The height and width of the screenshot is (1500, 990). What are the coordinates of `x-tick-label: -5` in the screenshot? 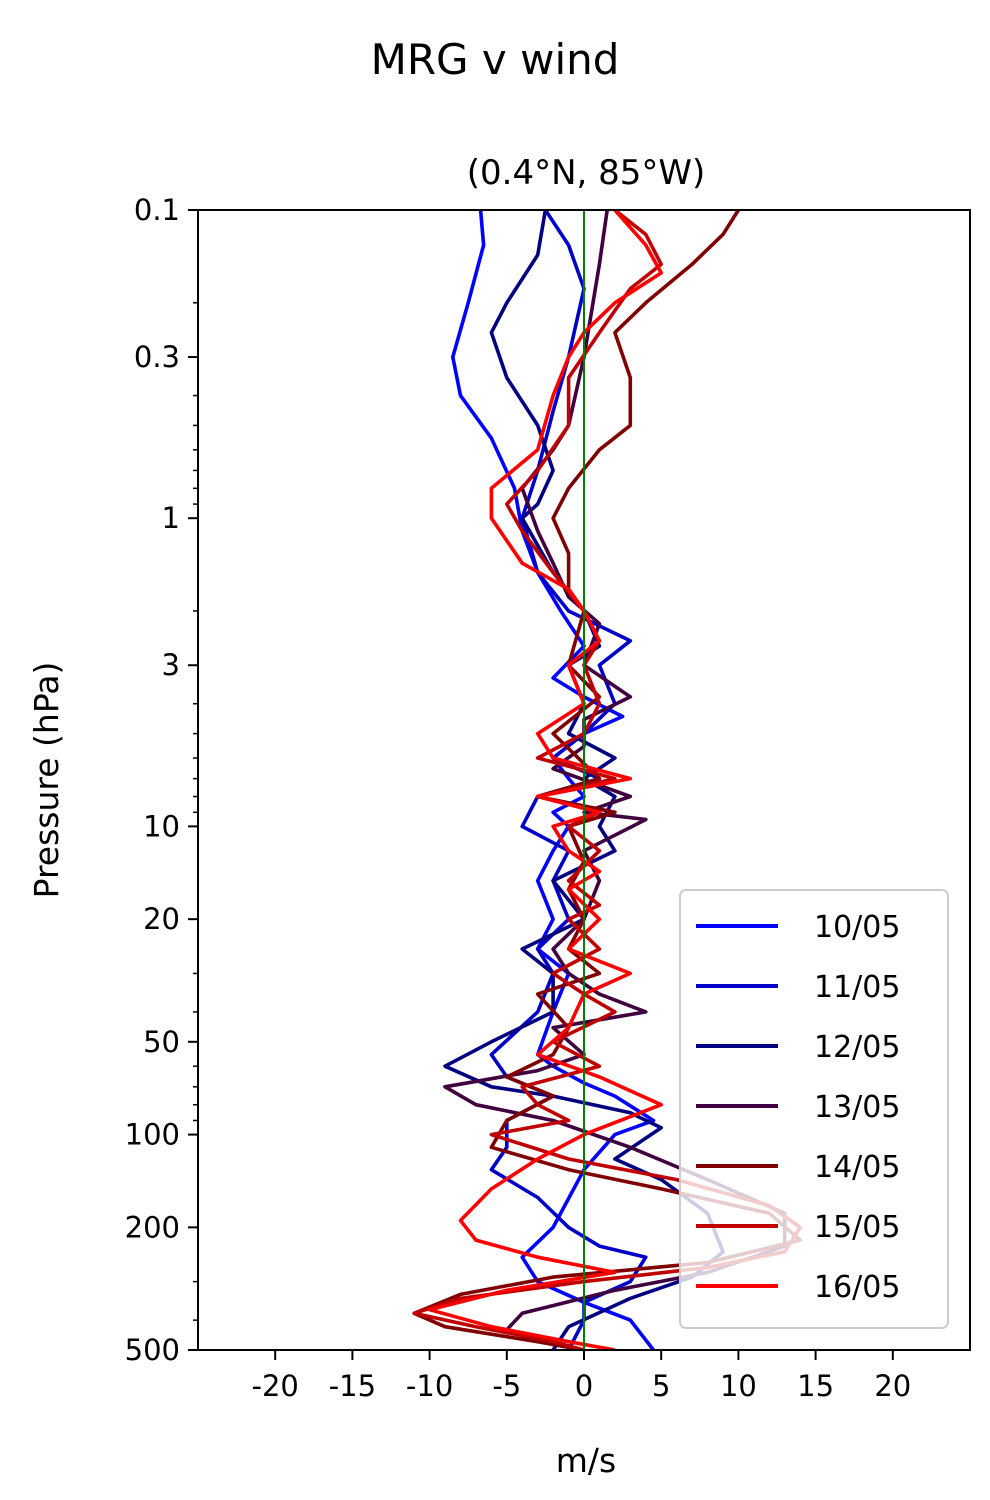 It's located at (506, 1386).